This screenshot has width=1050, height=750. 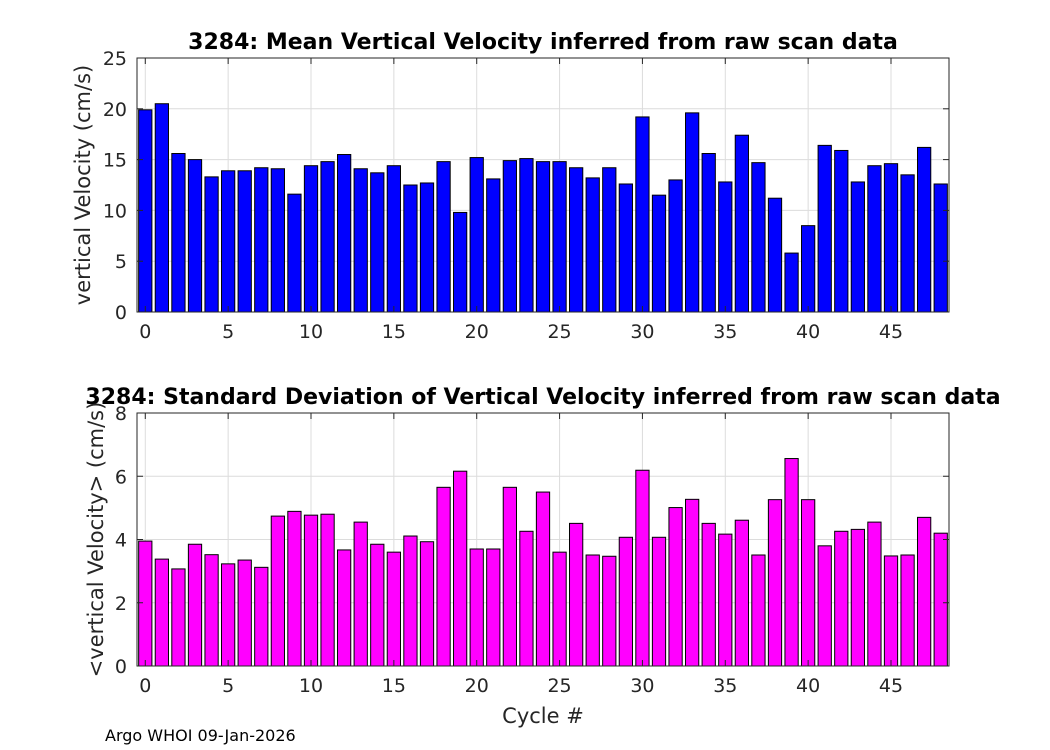 What do you see at coordinates (477, 686) in the screenshot?
I see `chart1-xtick-label: 20` at bounding box center [477, 686].